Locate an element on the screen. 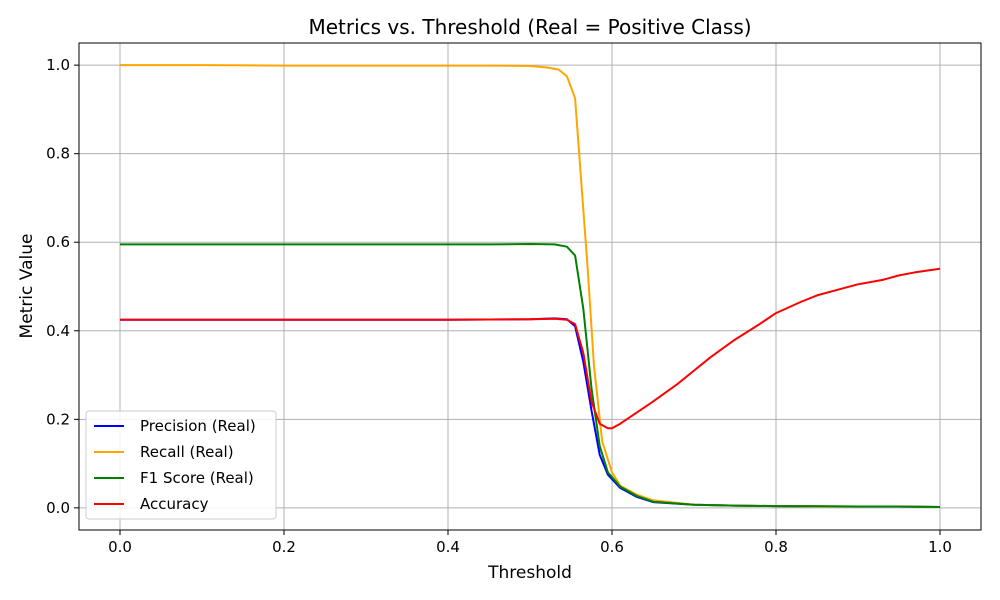  x-tick-label: 0.2 is located at coordinates (284, 547).